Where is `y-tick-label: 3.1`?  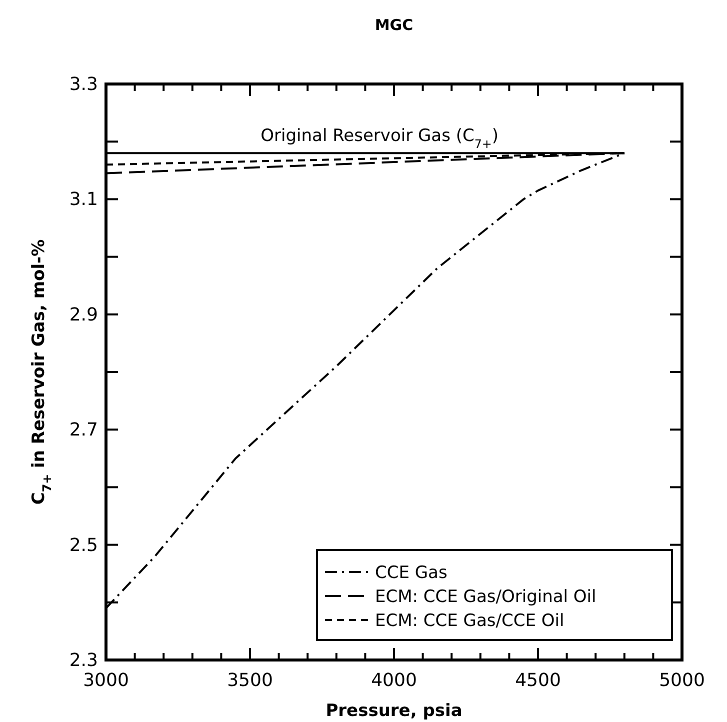
y-tick-label: 3.1 is located at coordinates (83, 199).